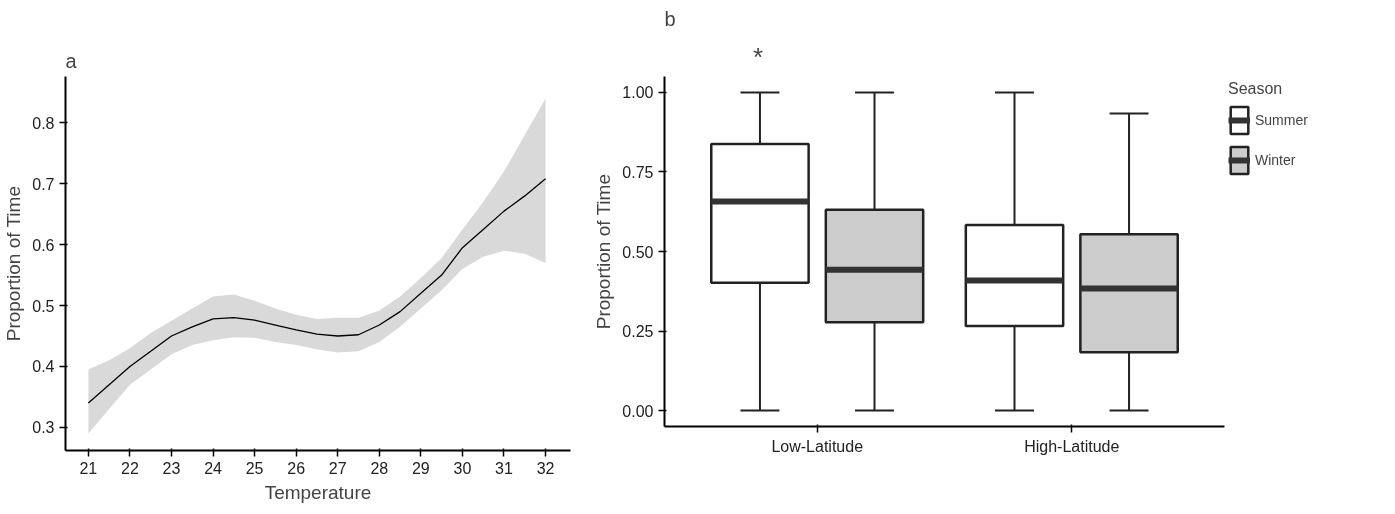 The image size is (1395, 514). Describe the element at coordinates (337, 468) in the screenshot. I see `x-tick-label: 27` at that location.